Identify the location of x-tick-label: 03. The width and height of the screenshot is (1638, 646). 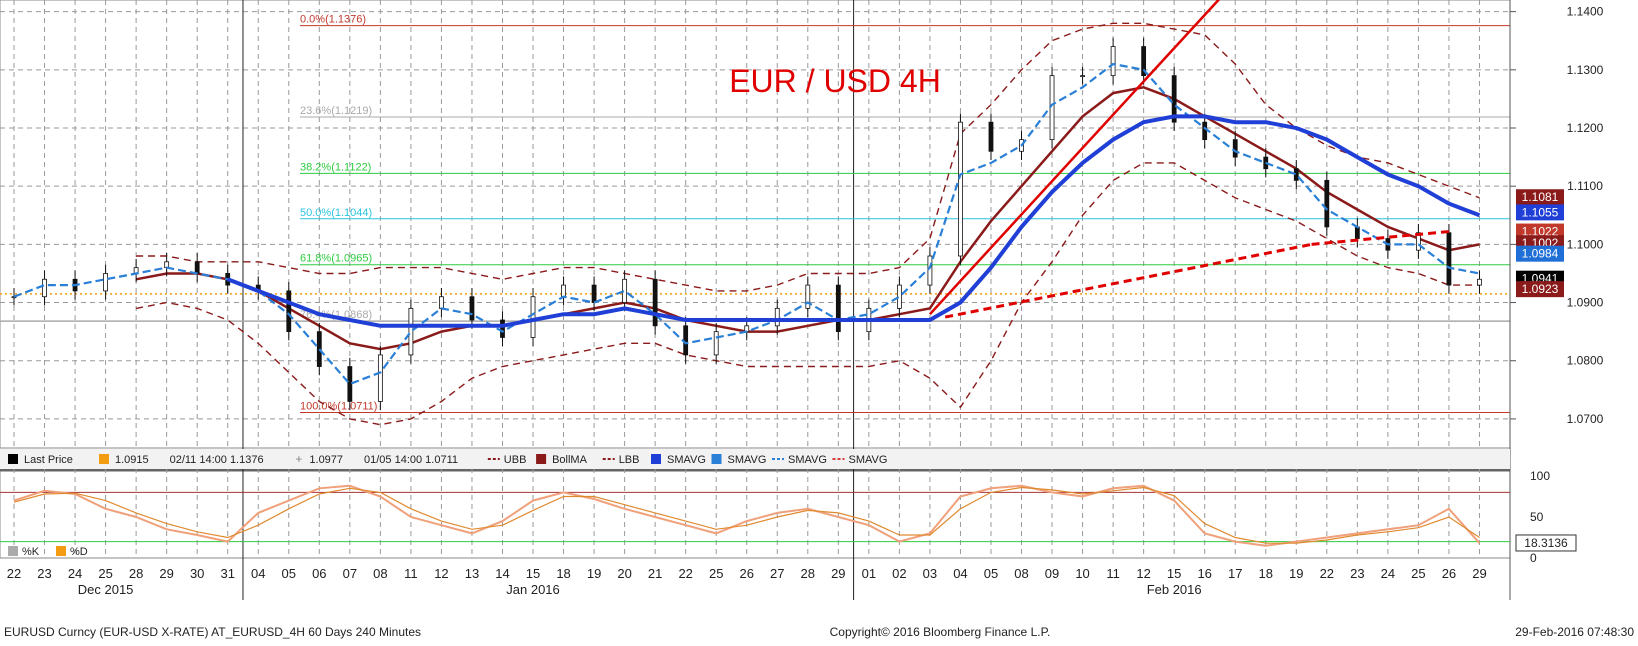
(930, 573).